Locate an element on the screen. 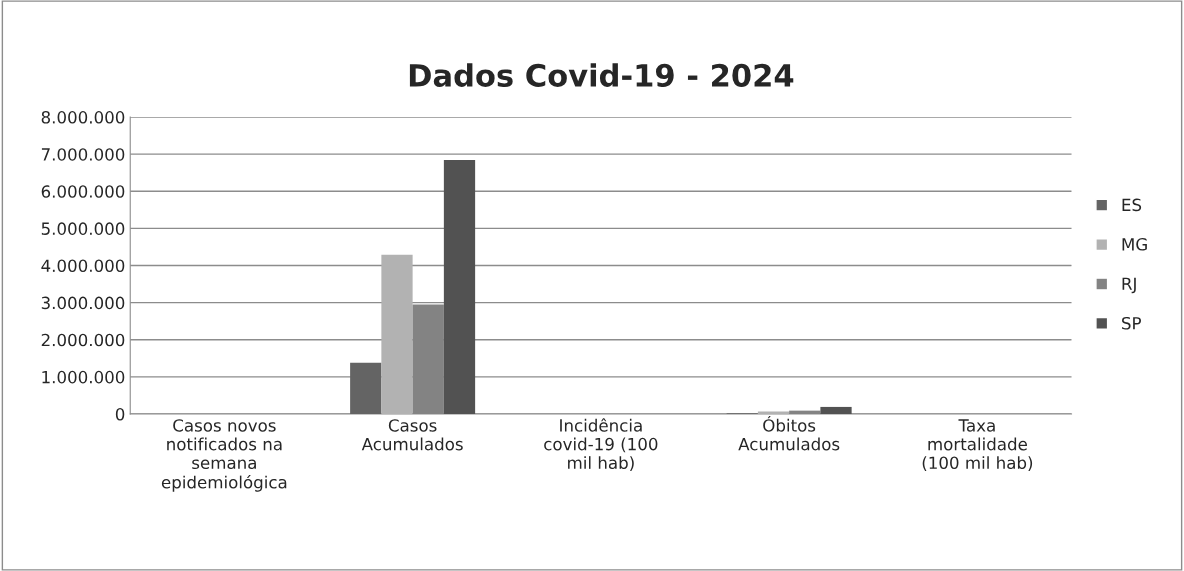  y-tick-label: 7.000.000 is located at coordinates (83, 154).